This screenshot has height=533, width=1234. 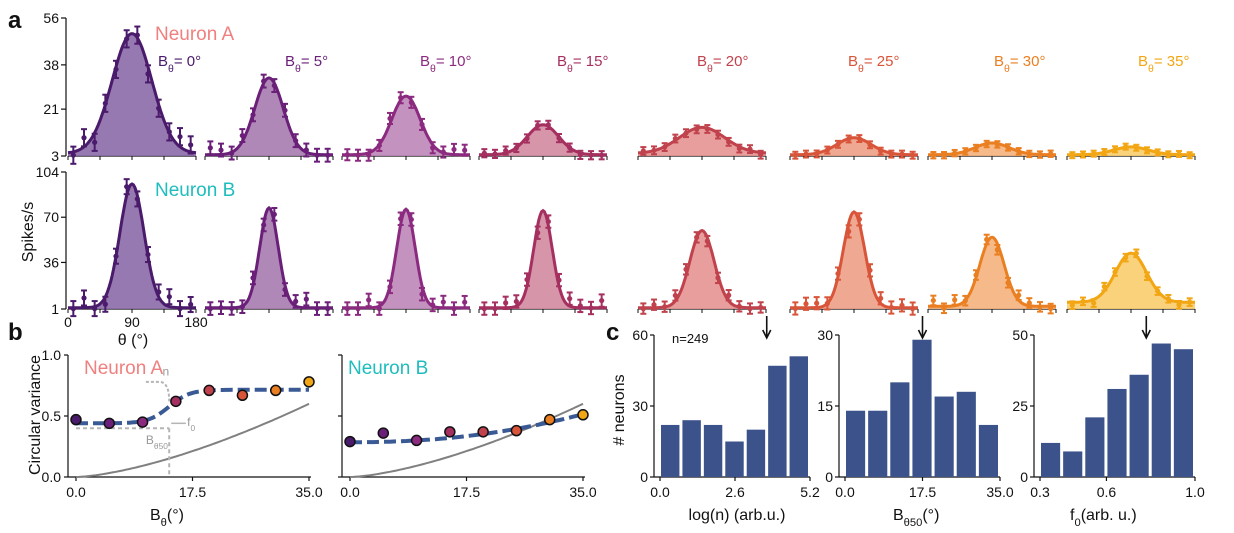 What do you see at coordinates (191, 424) in the screenshot?
I see `annot-f0-label: f0` at bounding box center [191, 424].